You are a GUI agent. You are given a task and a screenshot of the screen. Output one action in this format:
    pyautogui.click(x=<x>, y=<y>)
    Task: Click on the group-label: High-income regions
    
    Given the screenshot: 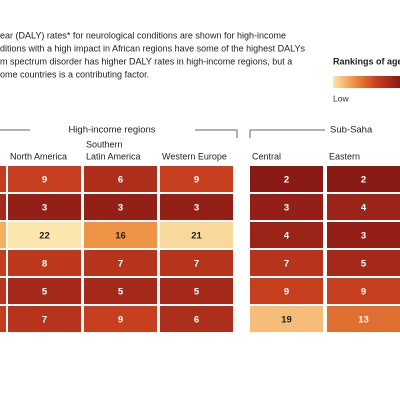 What is the action you would take?
    pyautogui.click(x=111, y=130)
    